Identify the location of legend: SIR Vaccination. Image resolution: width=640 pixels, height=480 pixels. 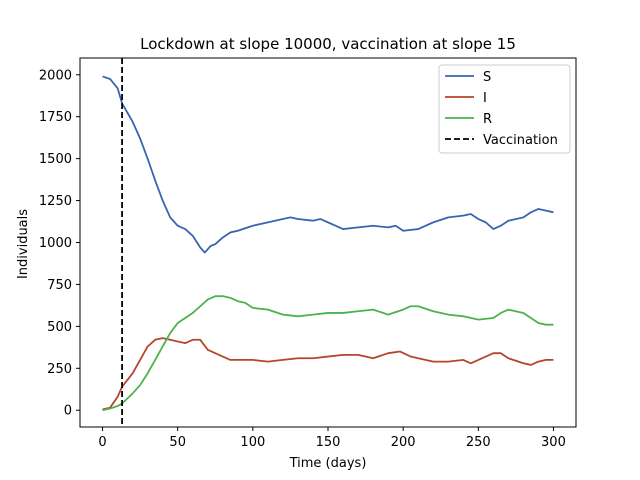
(504, 109).